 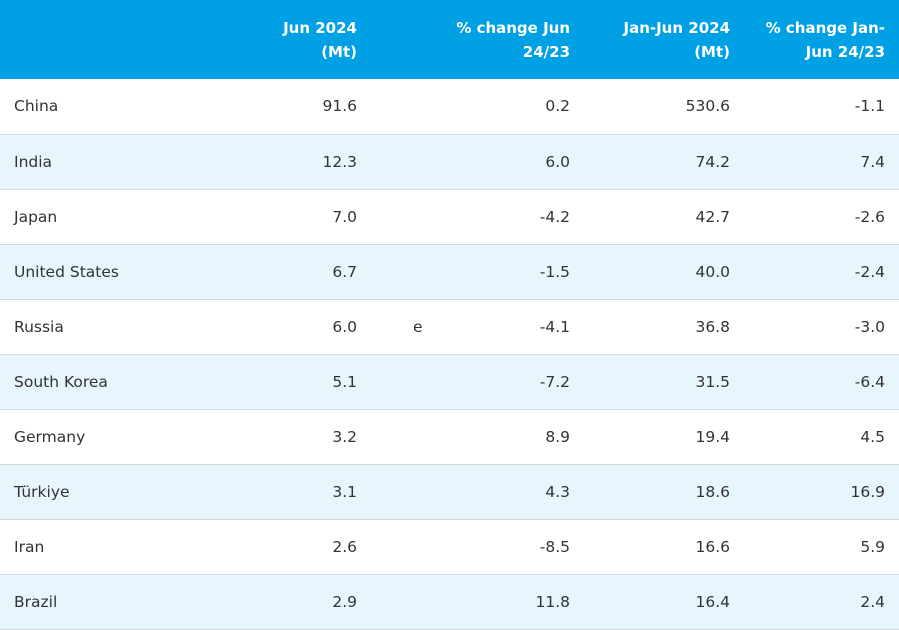 What do you see at coordinates (500, 272) in the screenshot?
I see `pct-jun-cell: -1.5` at bounding box center [500, 272].